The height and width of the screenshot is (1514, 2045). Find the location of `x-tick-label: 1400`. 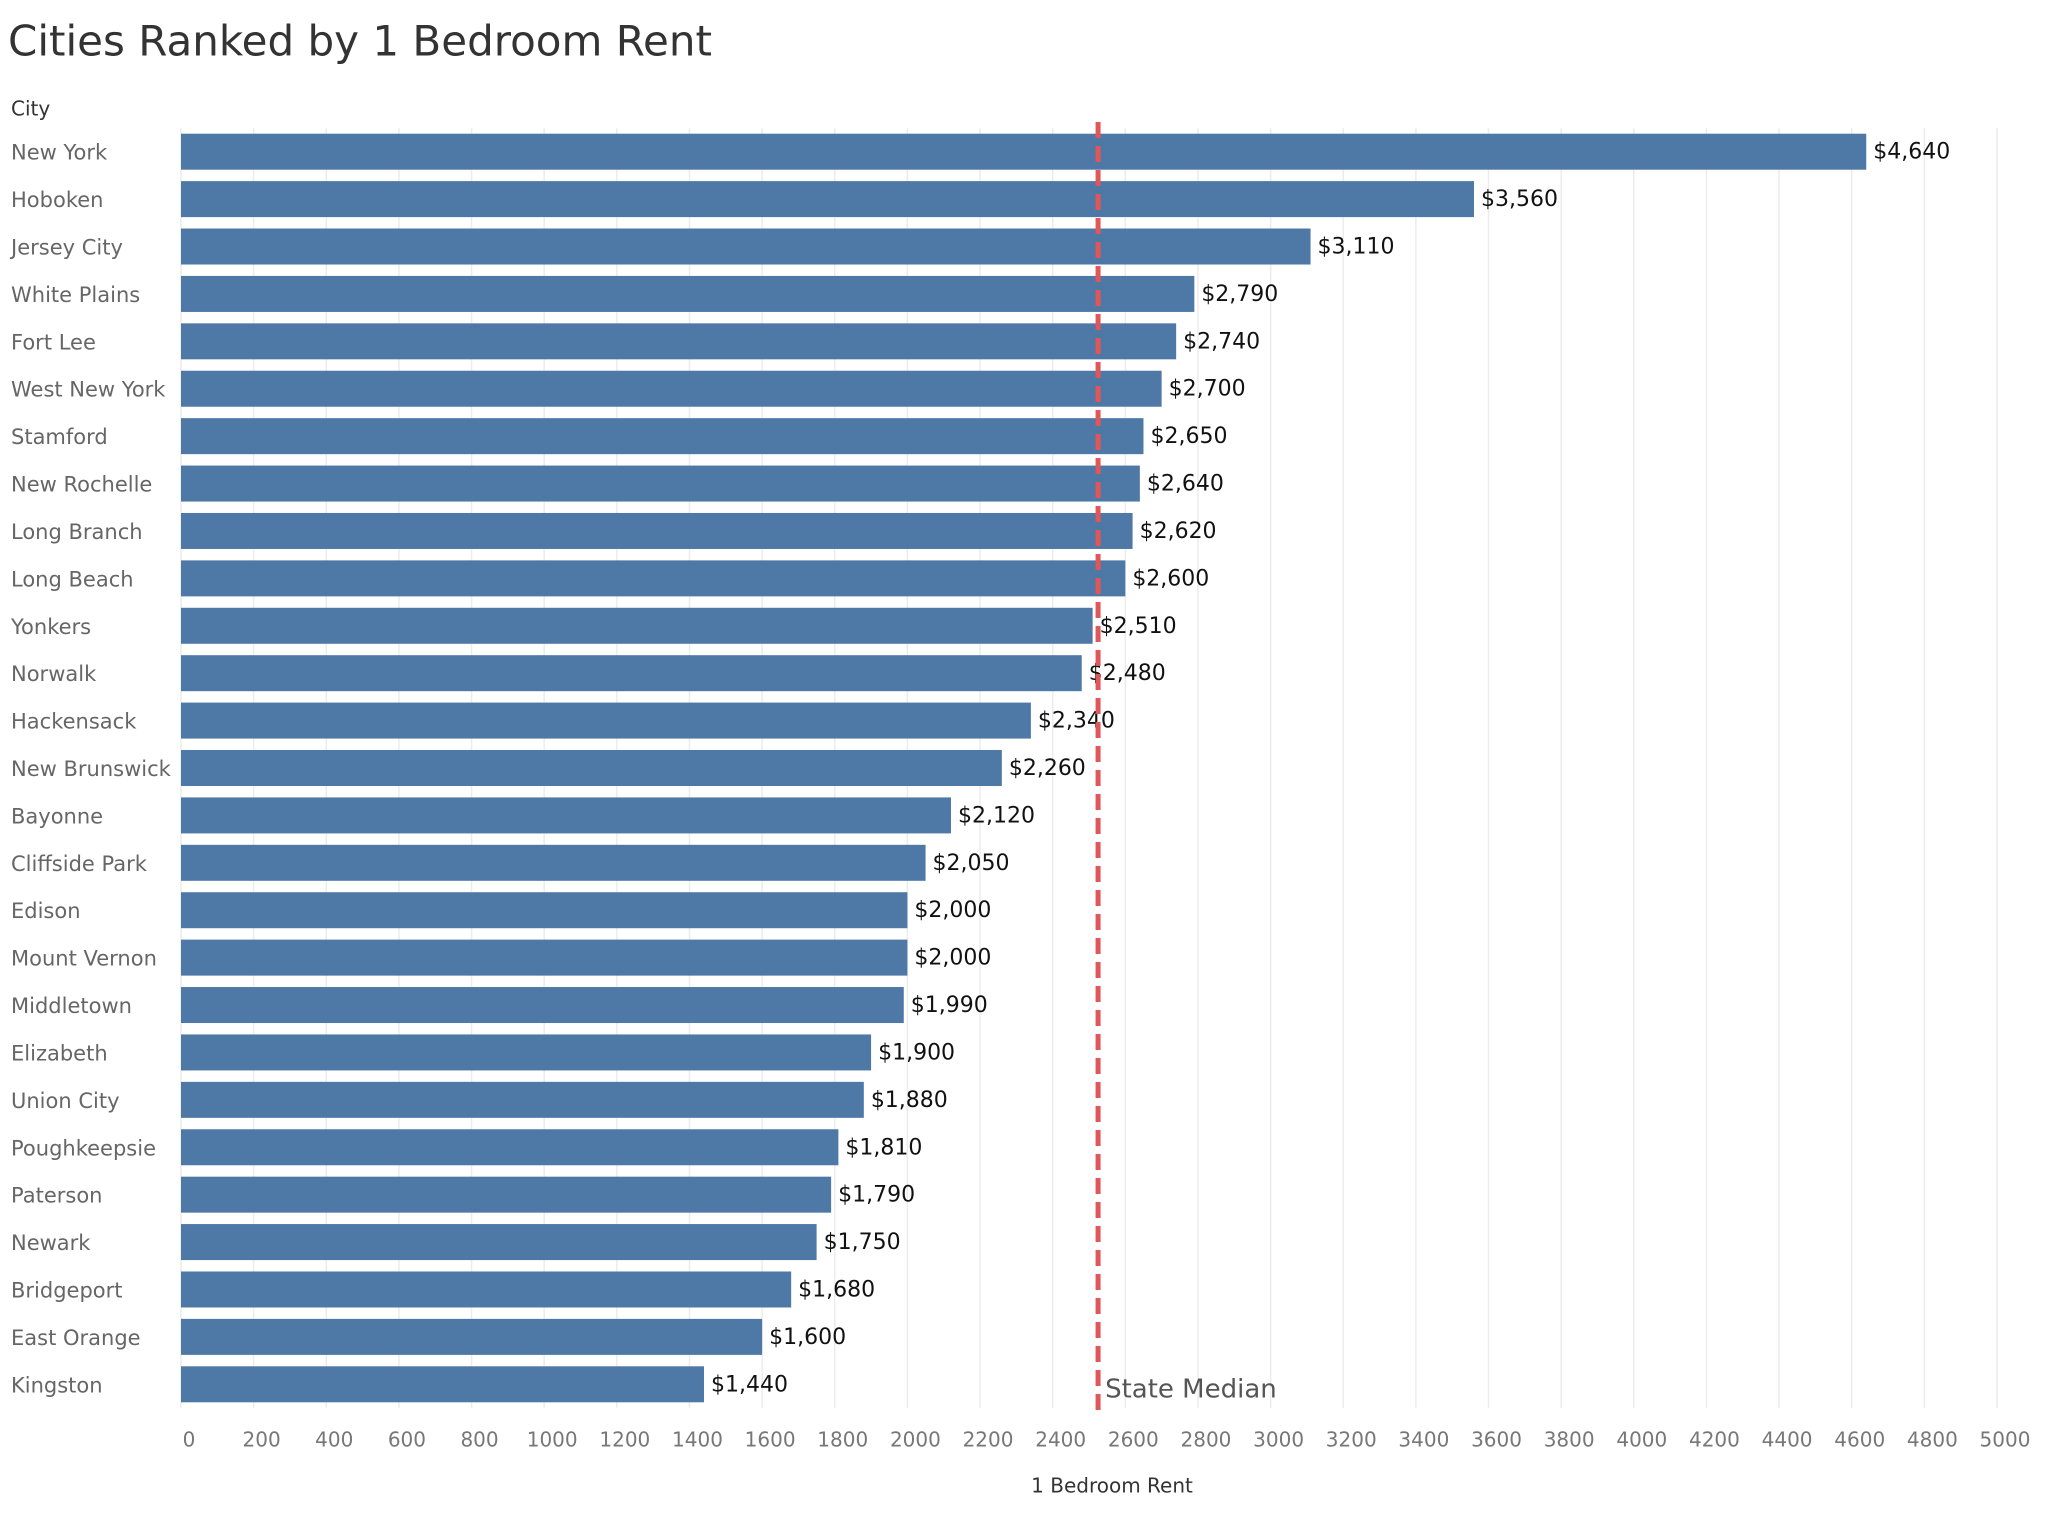

x-tick-label: 1400 is located at coordinates (697, 1440).